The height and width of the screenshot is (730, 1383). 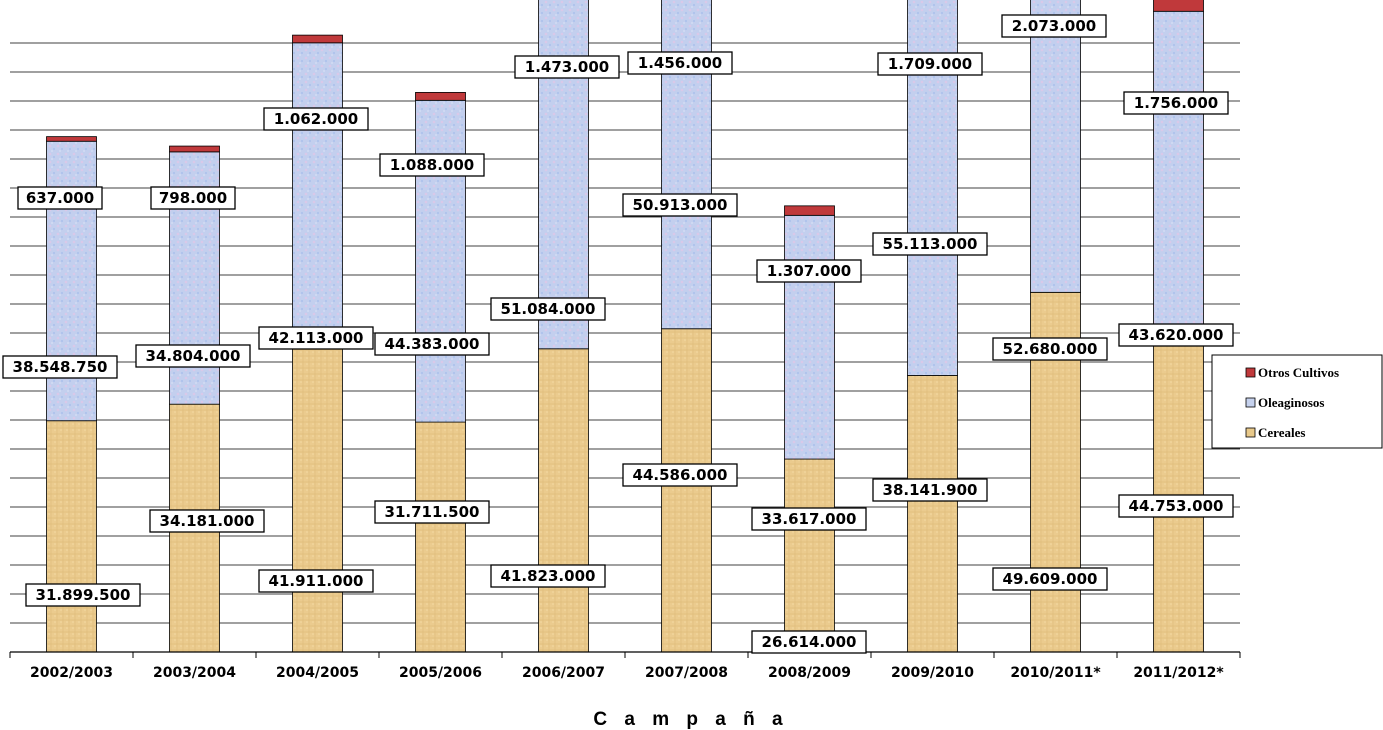 I want to click on svg-text: 34.181.000, so click(x=207, y=521).